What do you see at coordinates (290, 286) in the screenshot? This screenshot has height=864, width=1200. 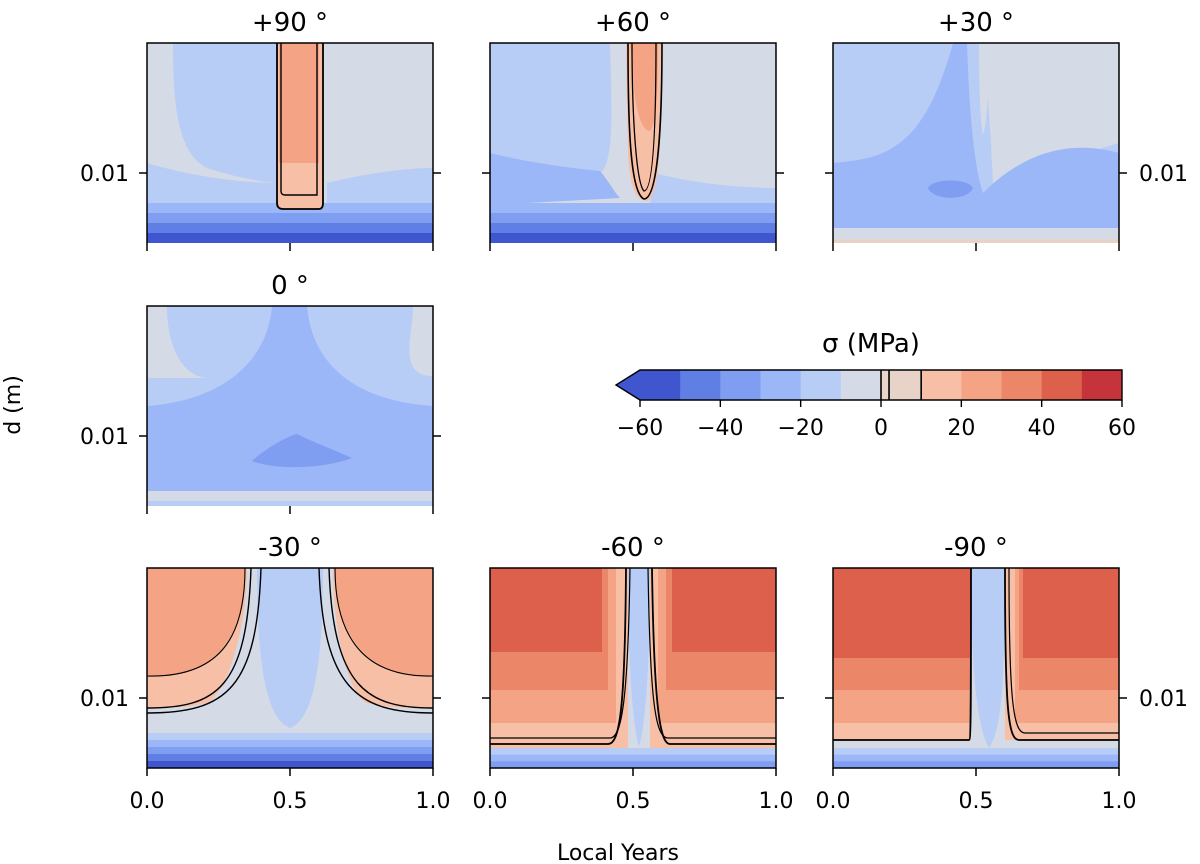 I see `panel-title: 0 °` at bounding box center [290, 286].